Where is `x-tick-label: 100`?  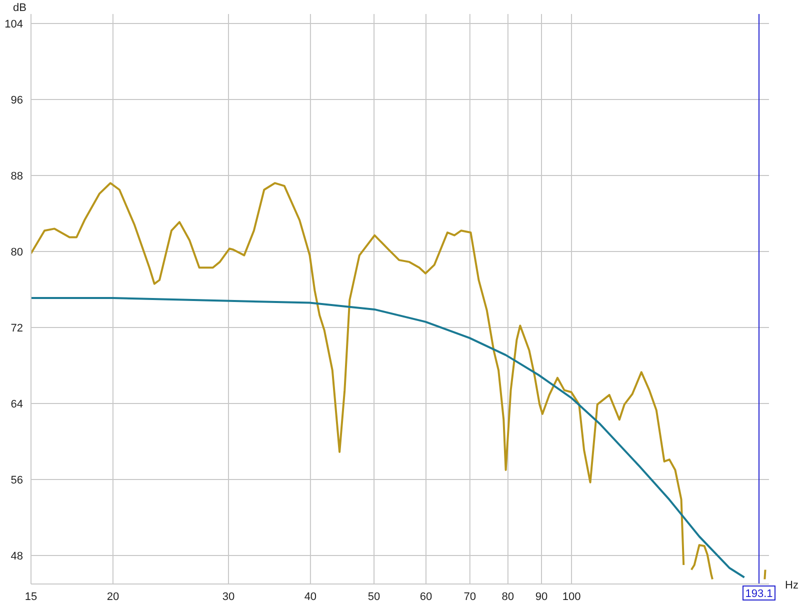 x-tick-label: 100 is located at coordinates (571, 596).